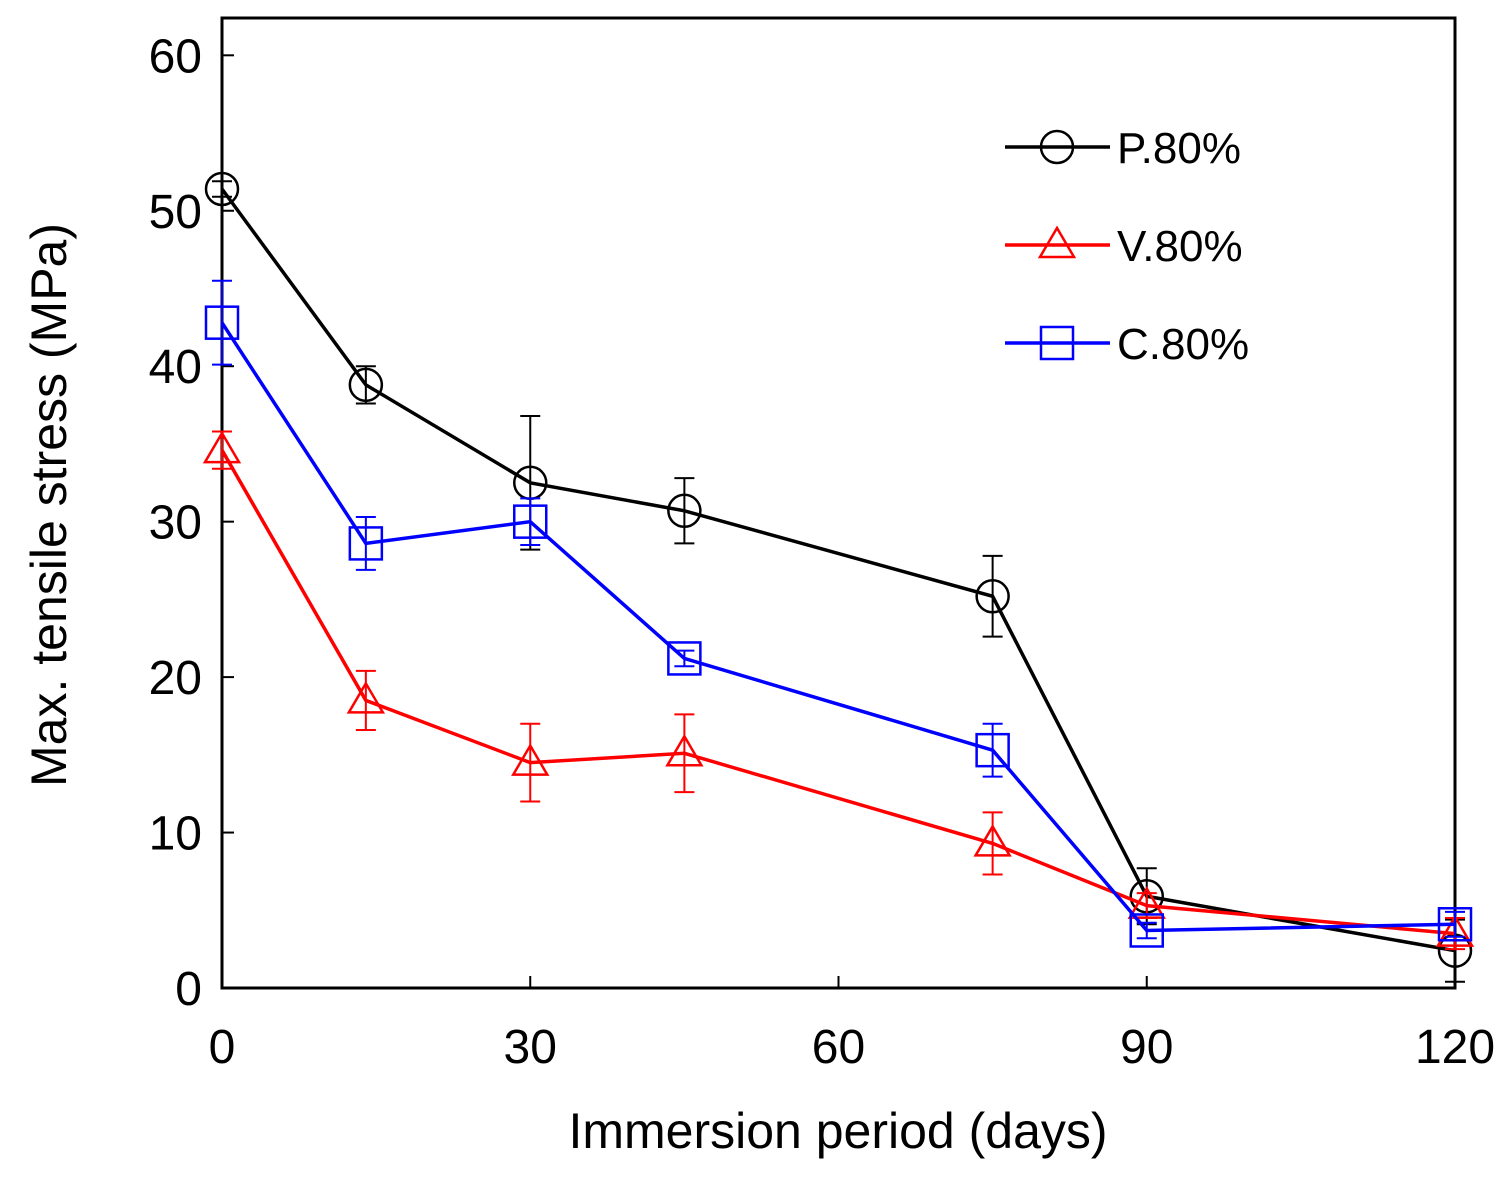 The height and width of the screenshot is (1180, 1497). Describe the element at coordinates (175, 523) in the screenshot. I see `y-tick-label: 30` at that location.